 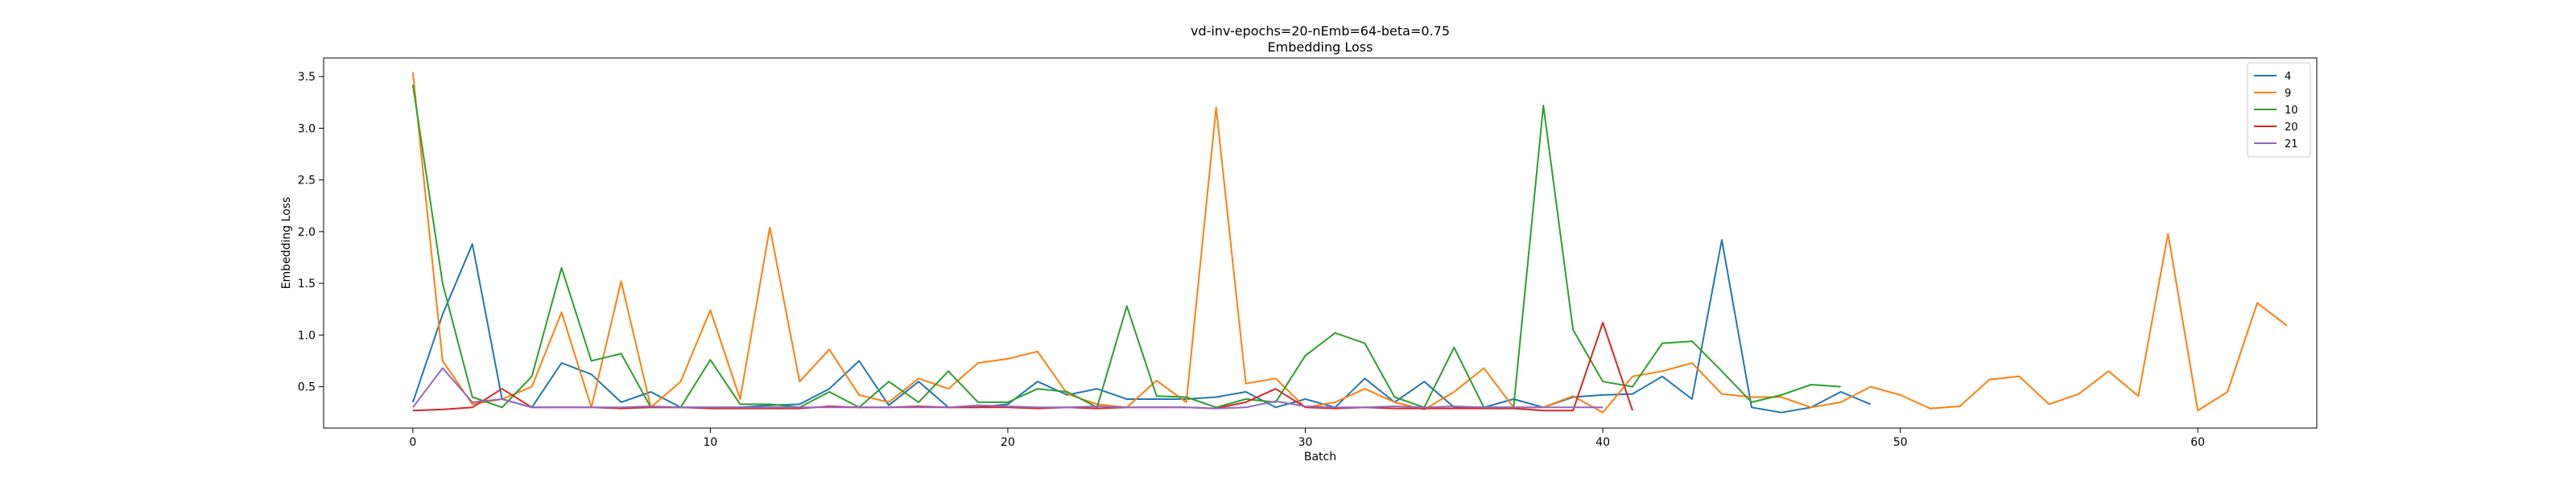 I want to click on x-tick-label: 10, so click(x=711, y=442).